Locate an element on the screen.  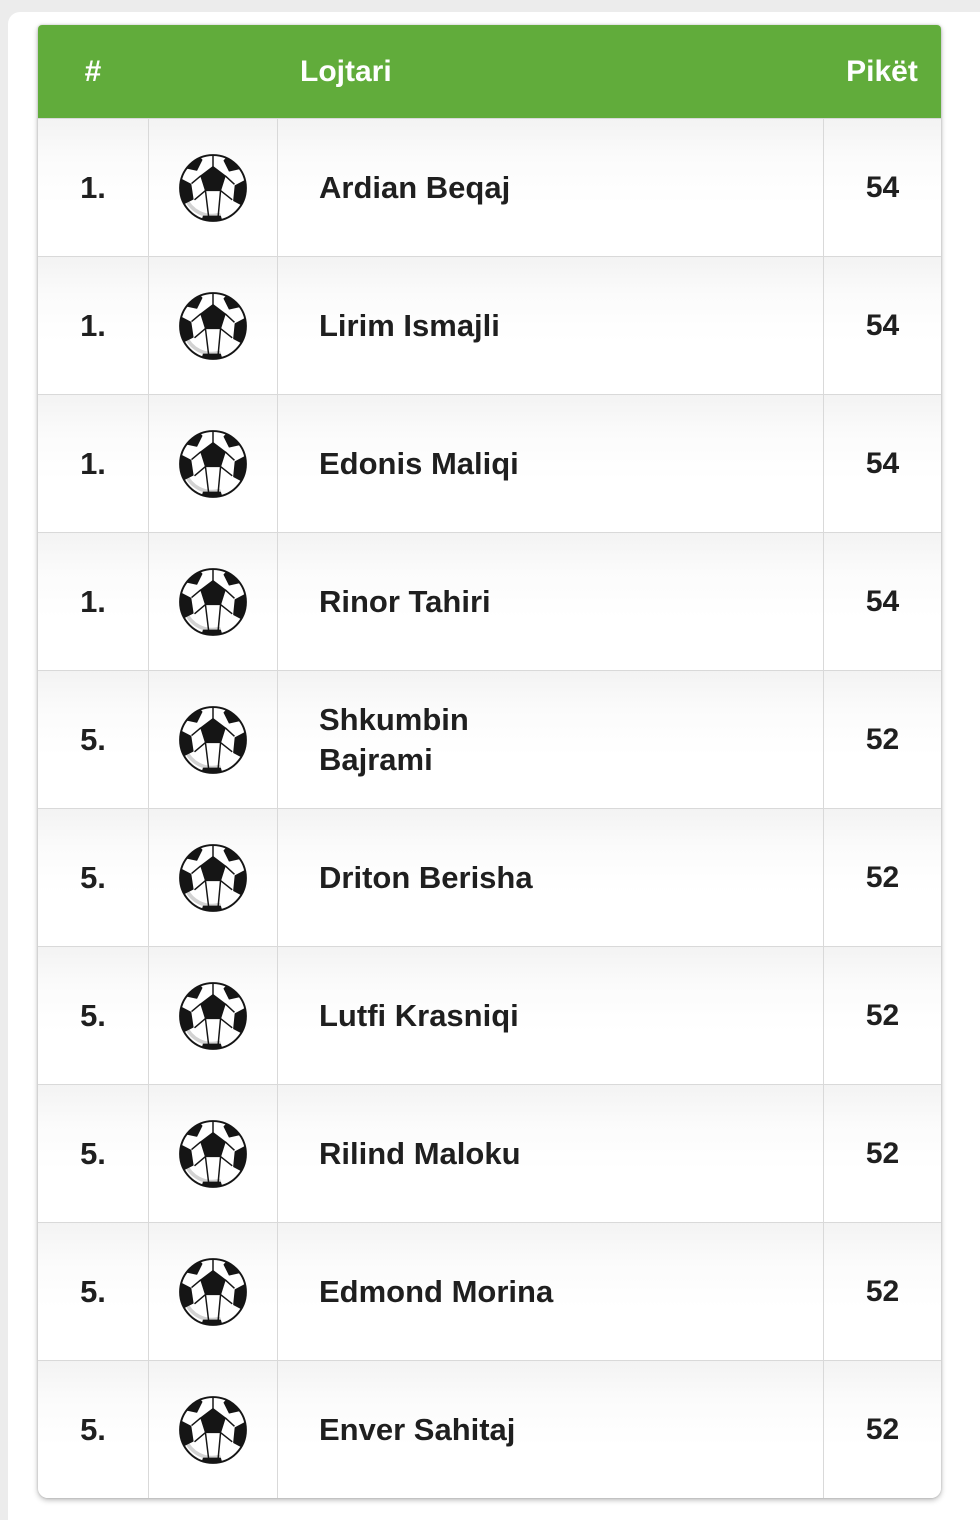
name-cell: Edonis Maliqi is located at coordinates (550, 463).